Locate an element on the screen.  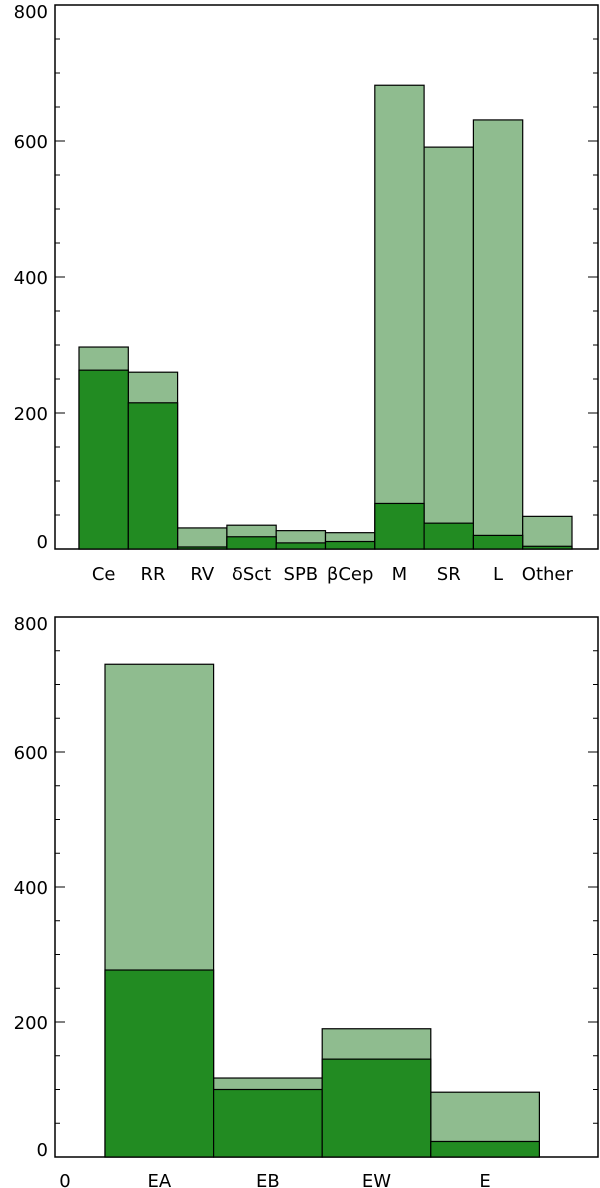
x-tick-label: Other is located at coordinates (548, 574).